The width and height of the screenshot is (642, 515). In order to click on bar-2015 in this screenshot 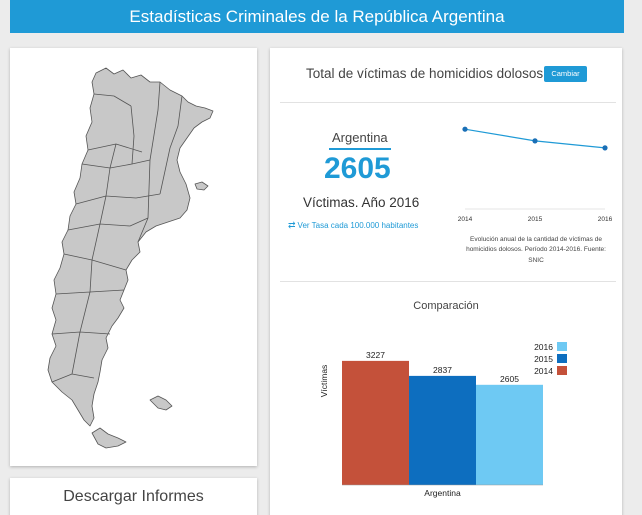, I will do `click(442, 430)`.